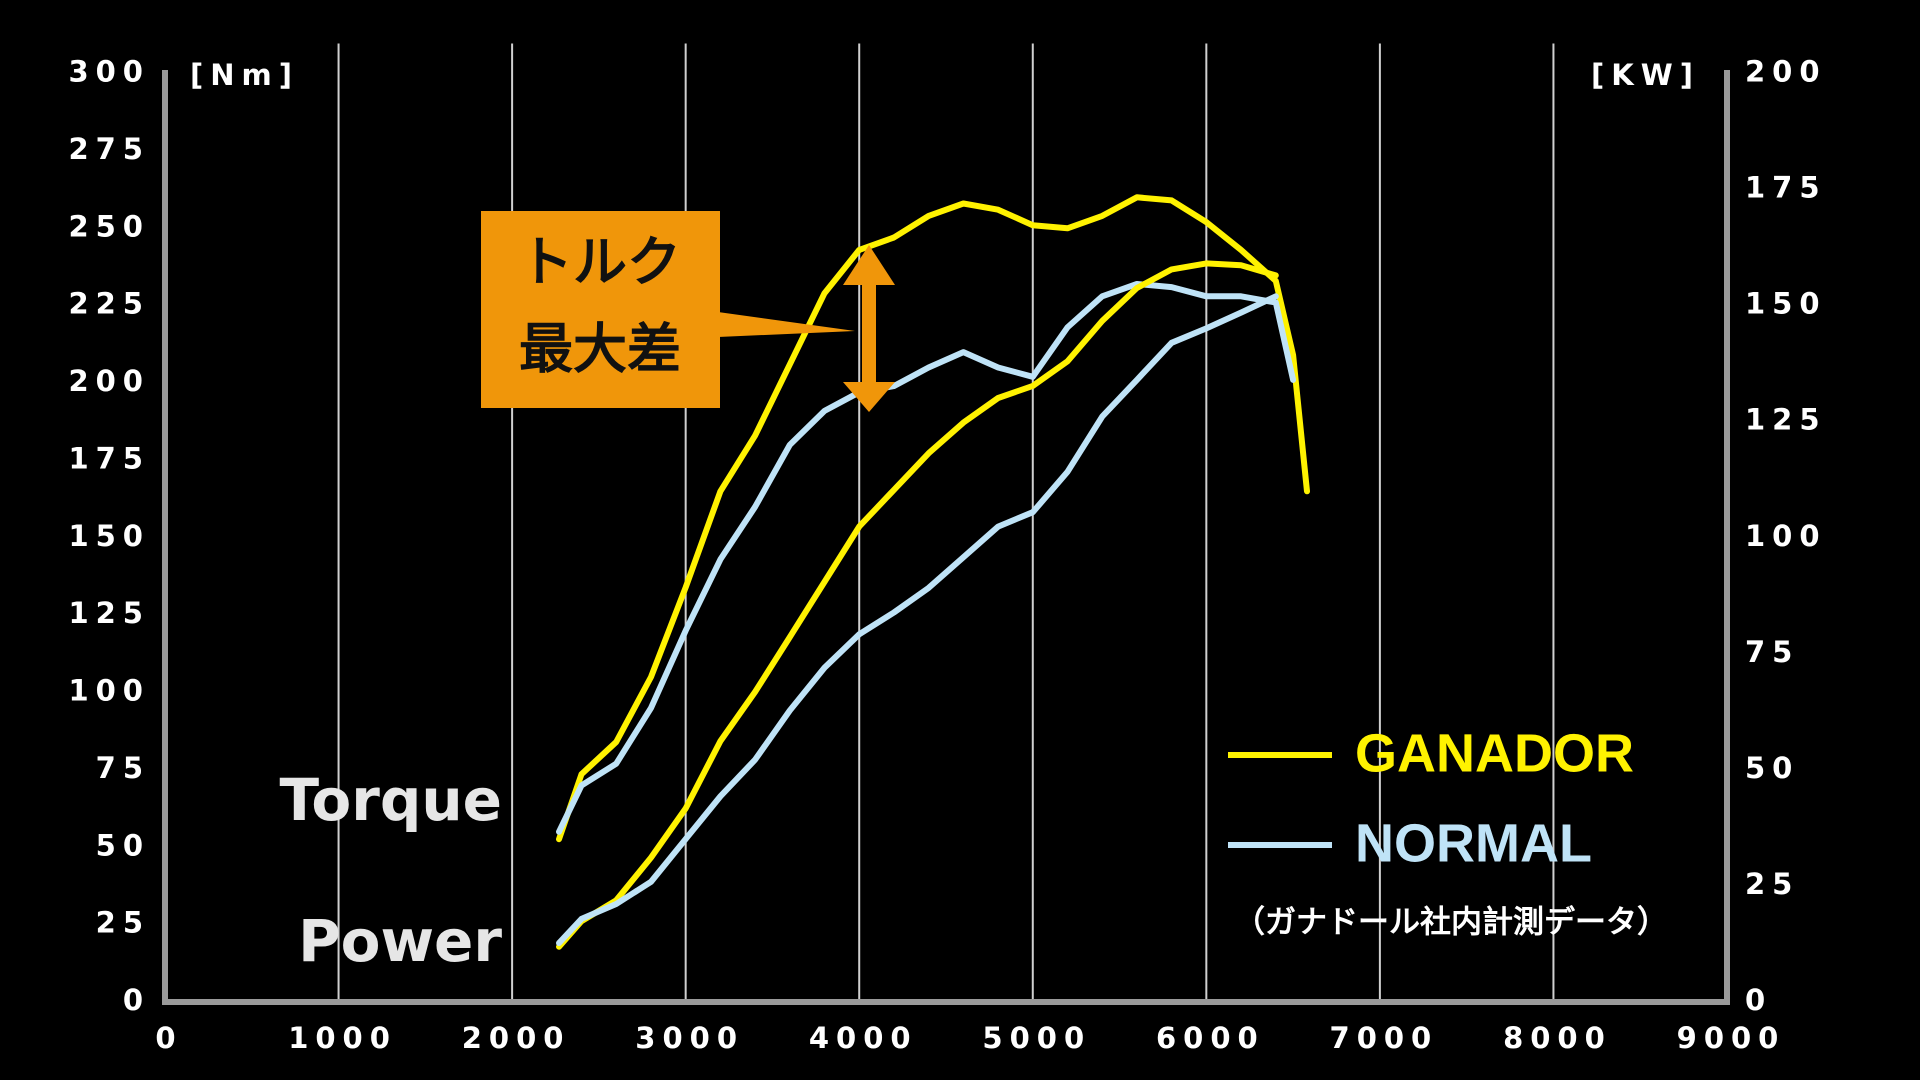 This screenshot has width=1920, height=1080. Describe the element at coordinates (1772, 884) in the screenshot. I see `y2-tick-label: 25` at that location.